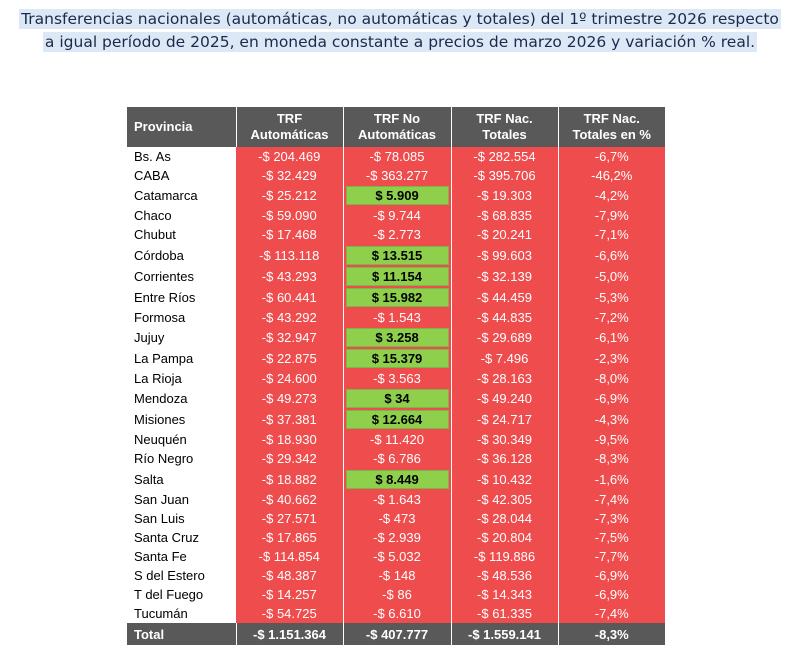 This screenshot has height=668, width=800. I want to click on header-no-automaticas-line1: TRF No, so click(397, 118).